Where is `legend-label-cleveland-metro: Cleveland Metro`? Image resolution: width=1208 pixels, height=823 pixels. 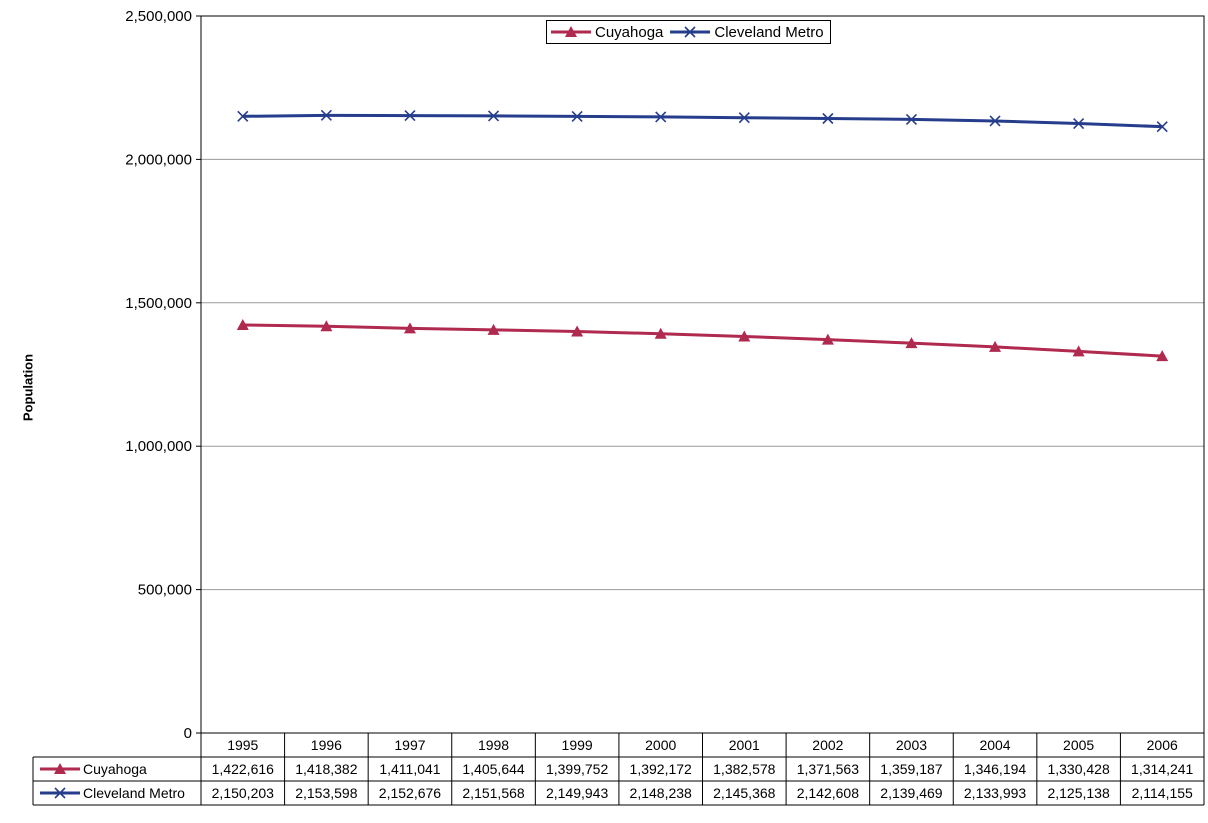
legend-label-cleveland-metro: Cleveland Metro is located at coordinates (769, 32).